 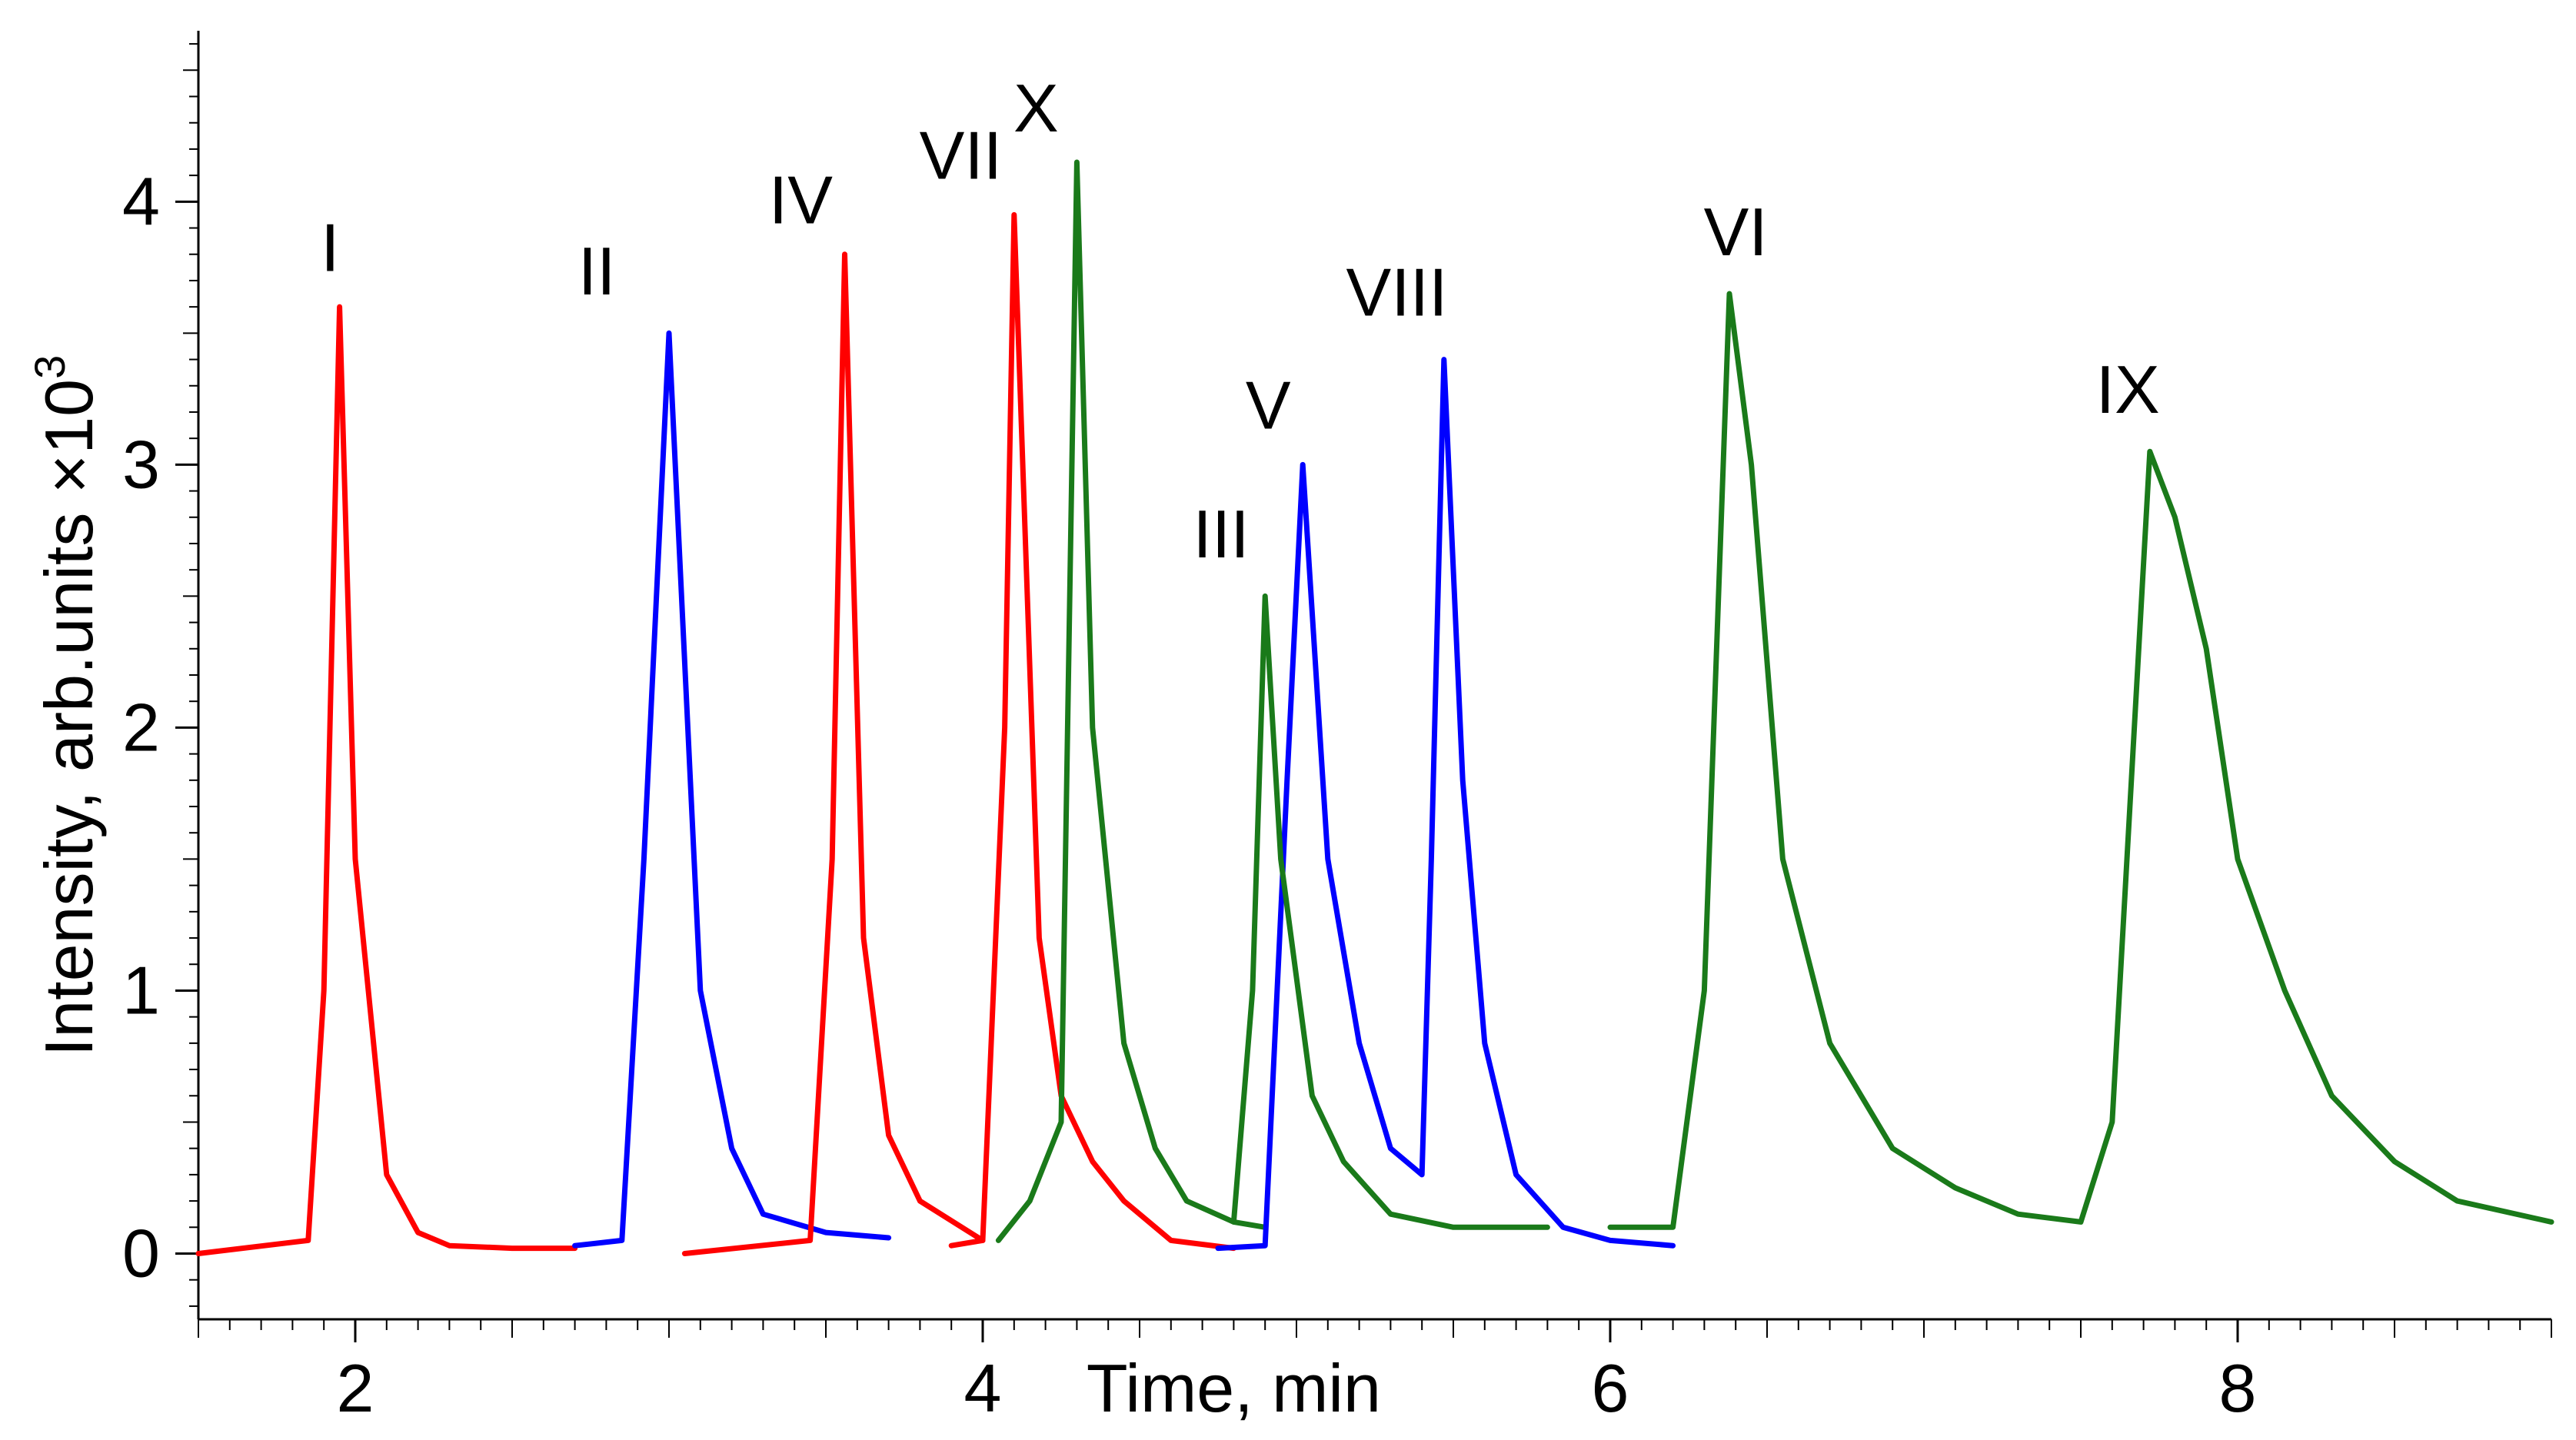 What do you see at coordinates (141, 464) in the screenshot?
I see `y-tick-label: 3` at bounding box center [141, 464].